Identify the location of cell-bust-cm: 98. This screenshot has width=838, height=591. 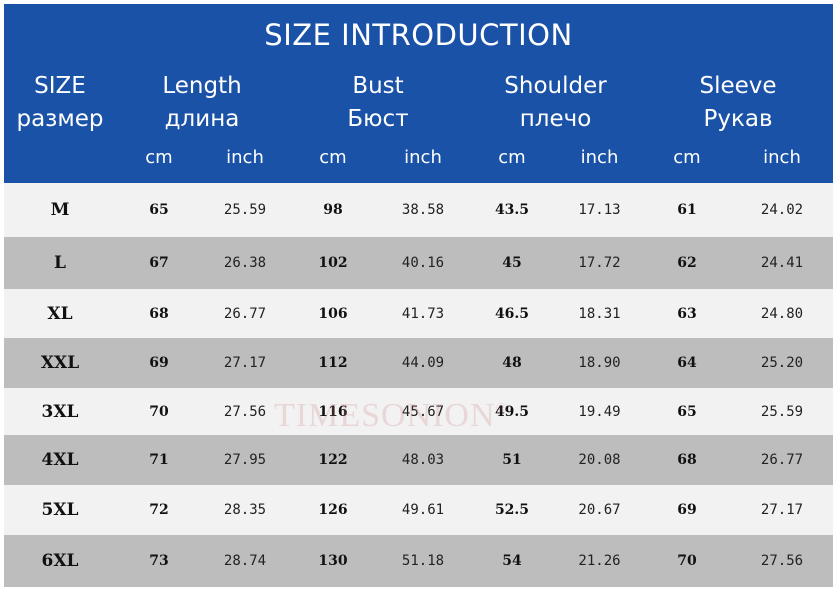
(333, 210).